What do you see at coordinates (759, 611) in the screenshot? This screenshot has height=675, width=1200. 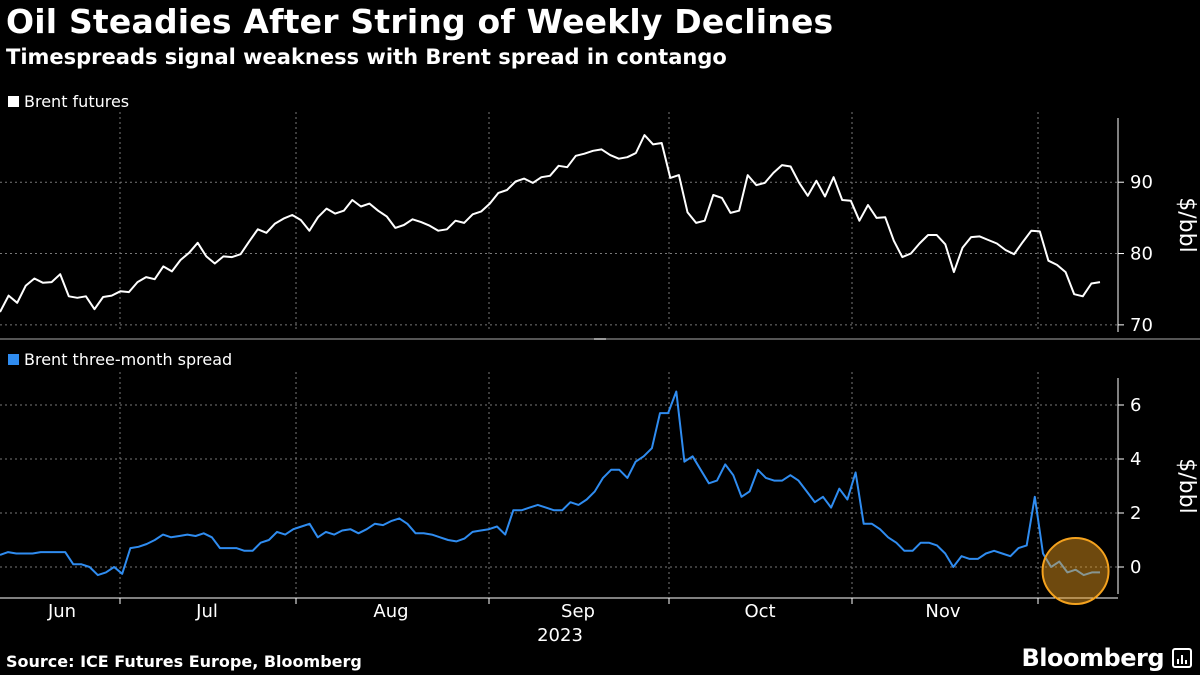 I see `x-tick-label-oct: Oct` at bounding box center [759, 611].